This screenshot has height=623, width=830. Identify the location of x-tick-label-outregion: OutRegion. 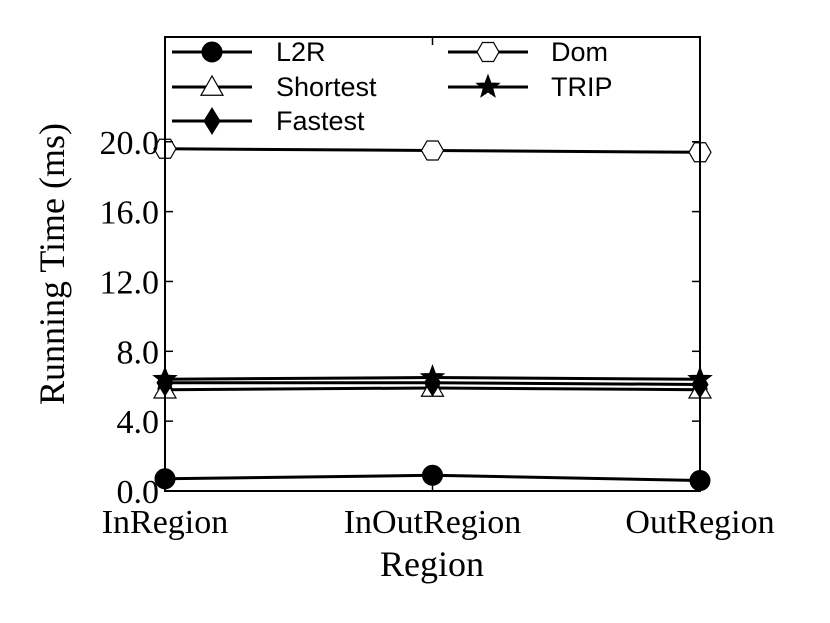
(699, 522).